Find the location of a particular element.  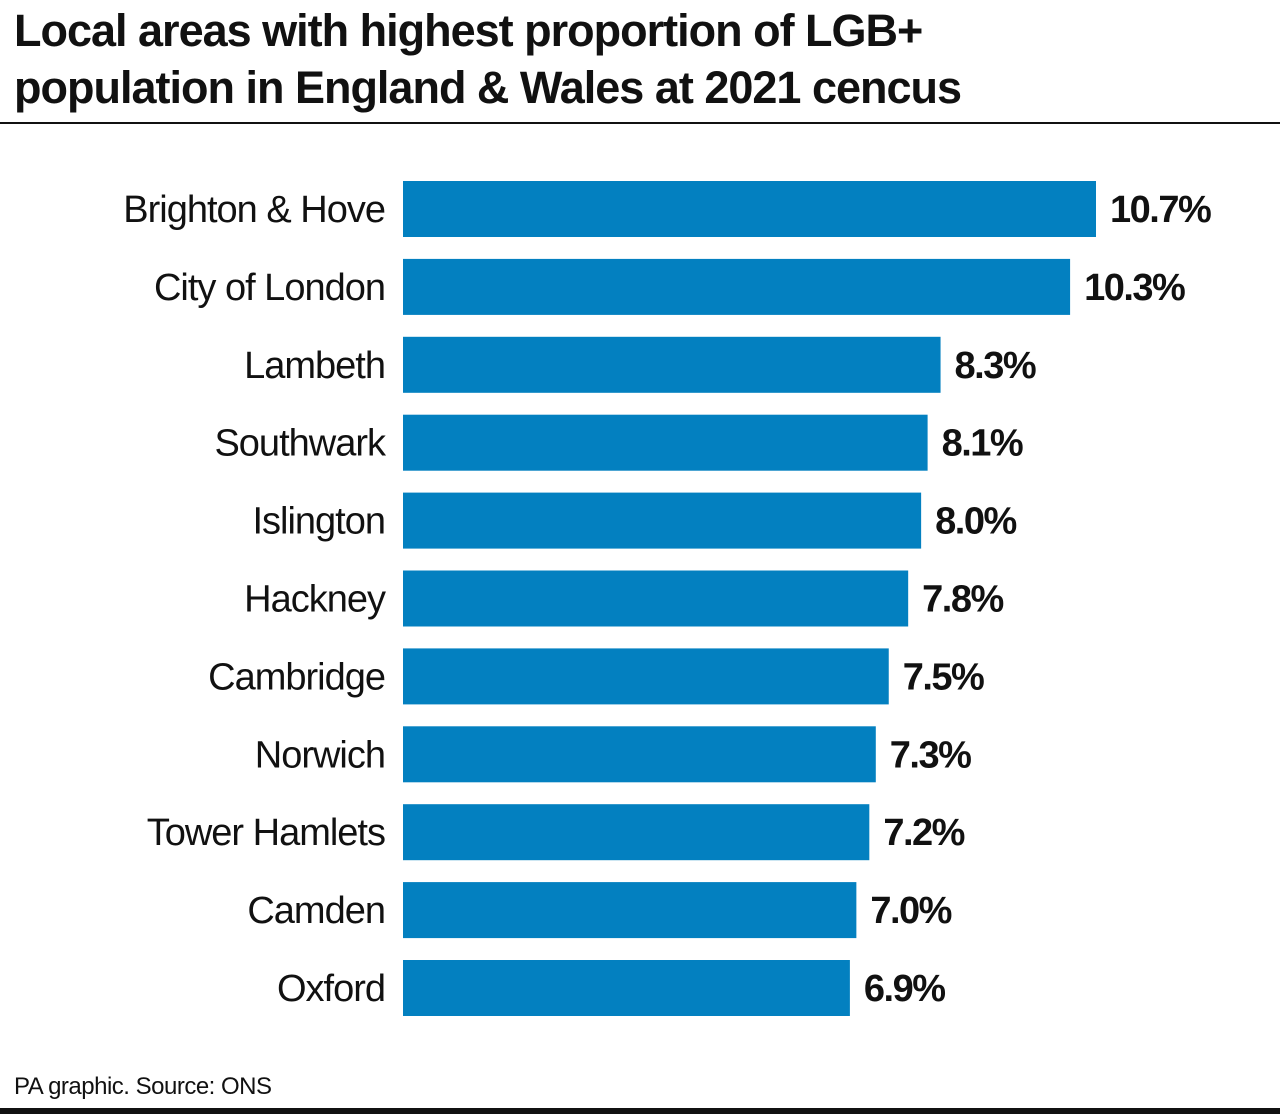

value-label: 6.9% is located at coordinates (904, 989).